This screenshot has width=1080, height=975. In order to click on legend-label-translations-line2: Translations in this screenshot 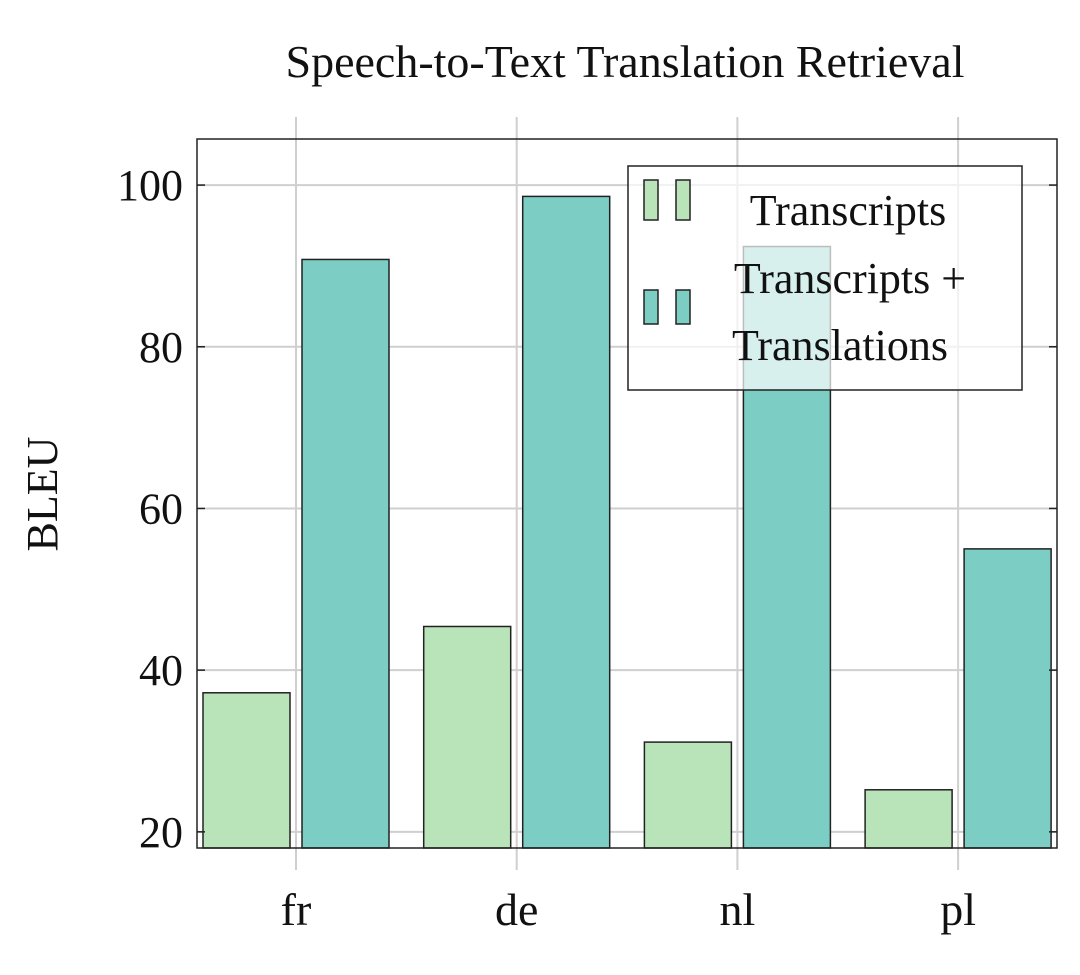, I will do `click(840, 345)`.